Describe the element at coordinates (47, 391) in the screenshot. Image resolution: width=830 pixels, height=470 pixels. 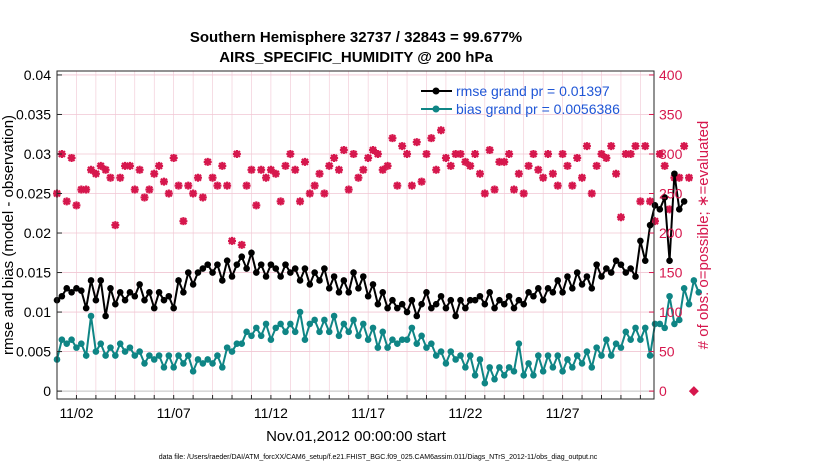
I see `y-tick-label: 0` at that location.